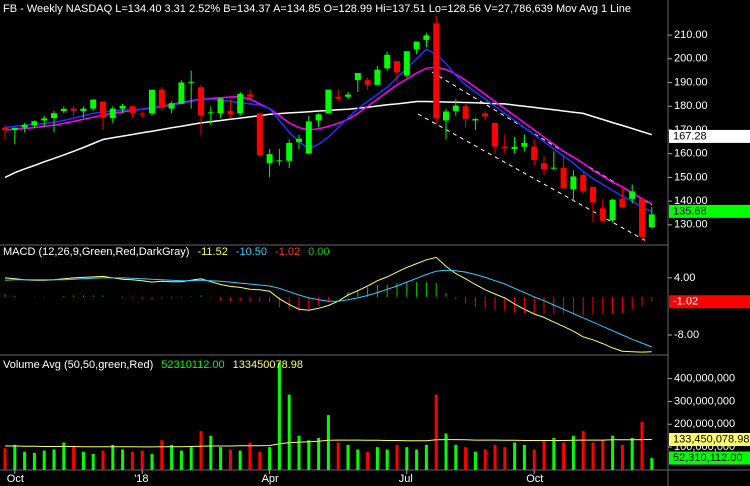 Image resolution: width=750 pixels, height=486 pixels. Describe the element at coordinates (691, 201) in the screenshot. I see `y-tick-label: 140.00` at that location.